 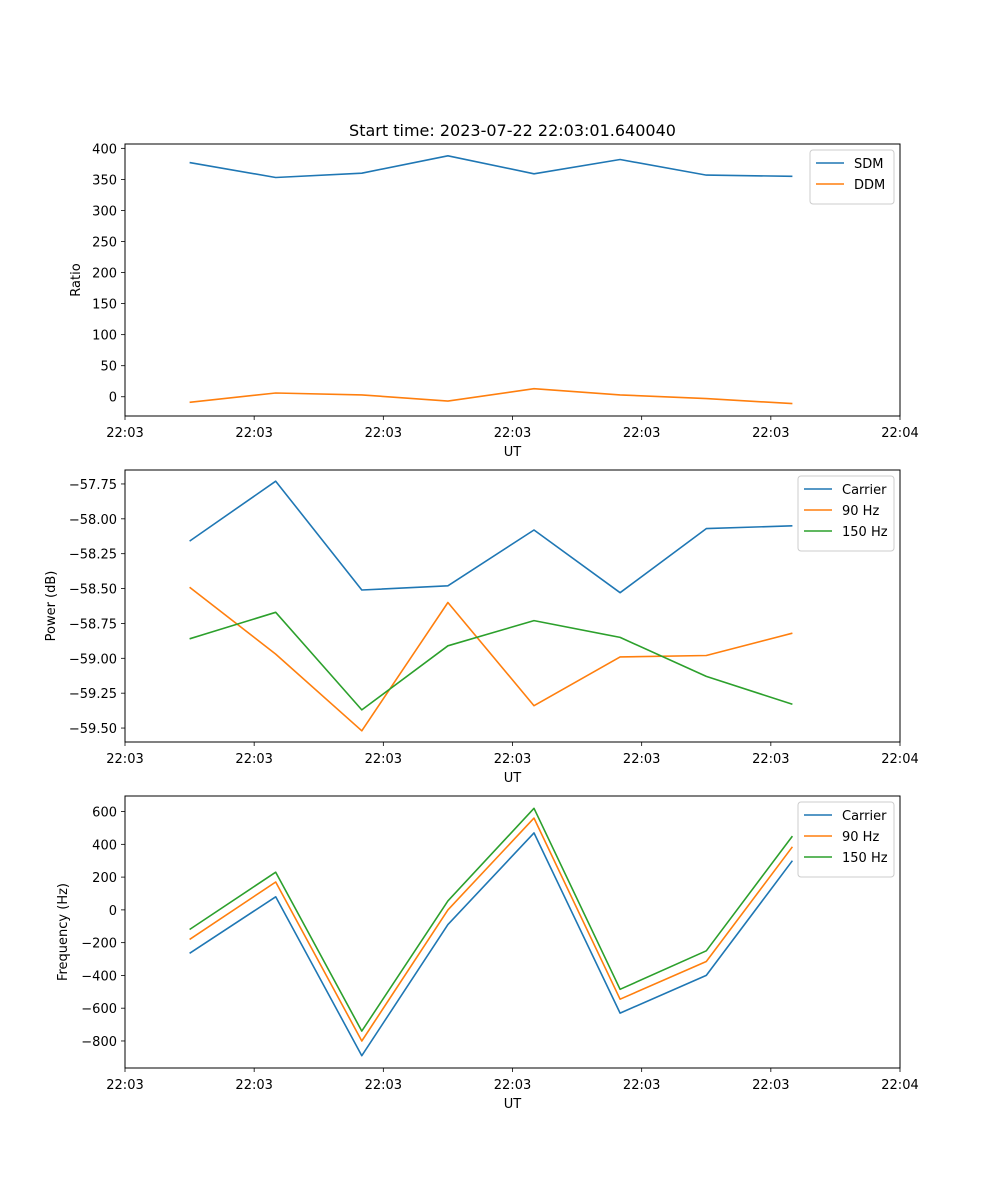 I want to click on y-tick-label: −59.00, so click(x=93, y=659).